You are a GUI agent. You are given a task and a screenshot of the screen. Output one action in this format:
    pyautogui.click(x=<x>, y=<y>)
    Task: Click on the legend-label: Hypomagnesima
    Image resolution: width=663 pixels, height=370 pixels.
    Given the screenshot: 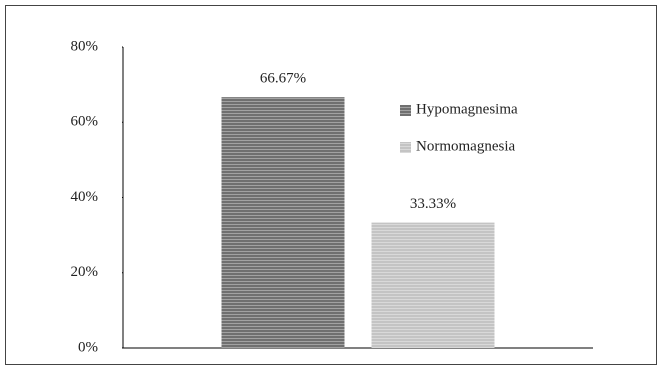 What is the action you would take?
    pyautogui.click(x=467, y=109)
    